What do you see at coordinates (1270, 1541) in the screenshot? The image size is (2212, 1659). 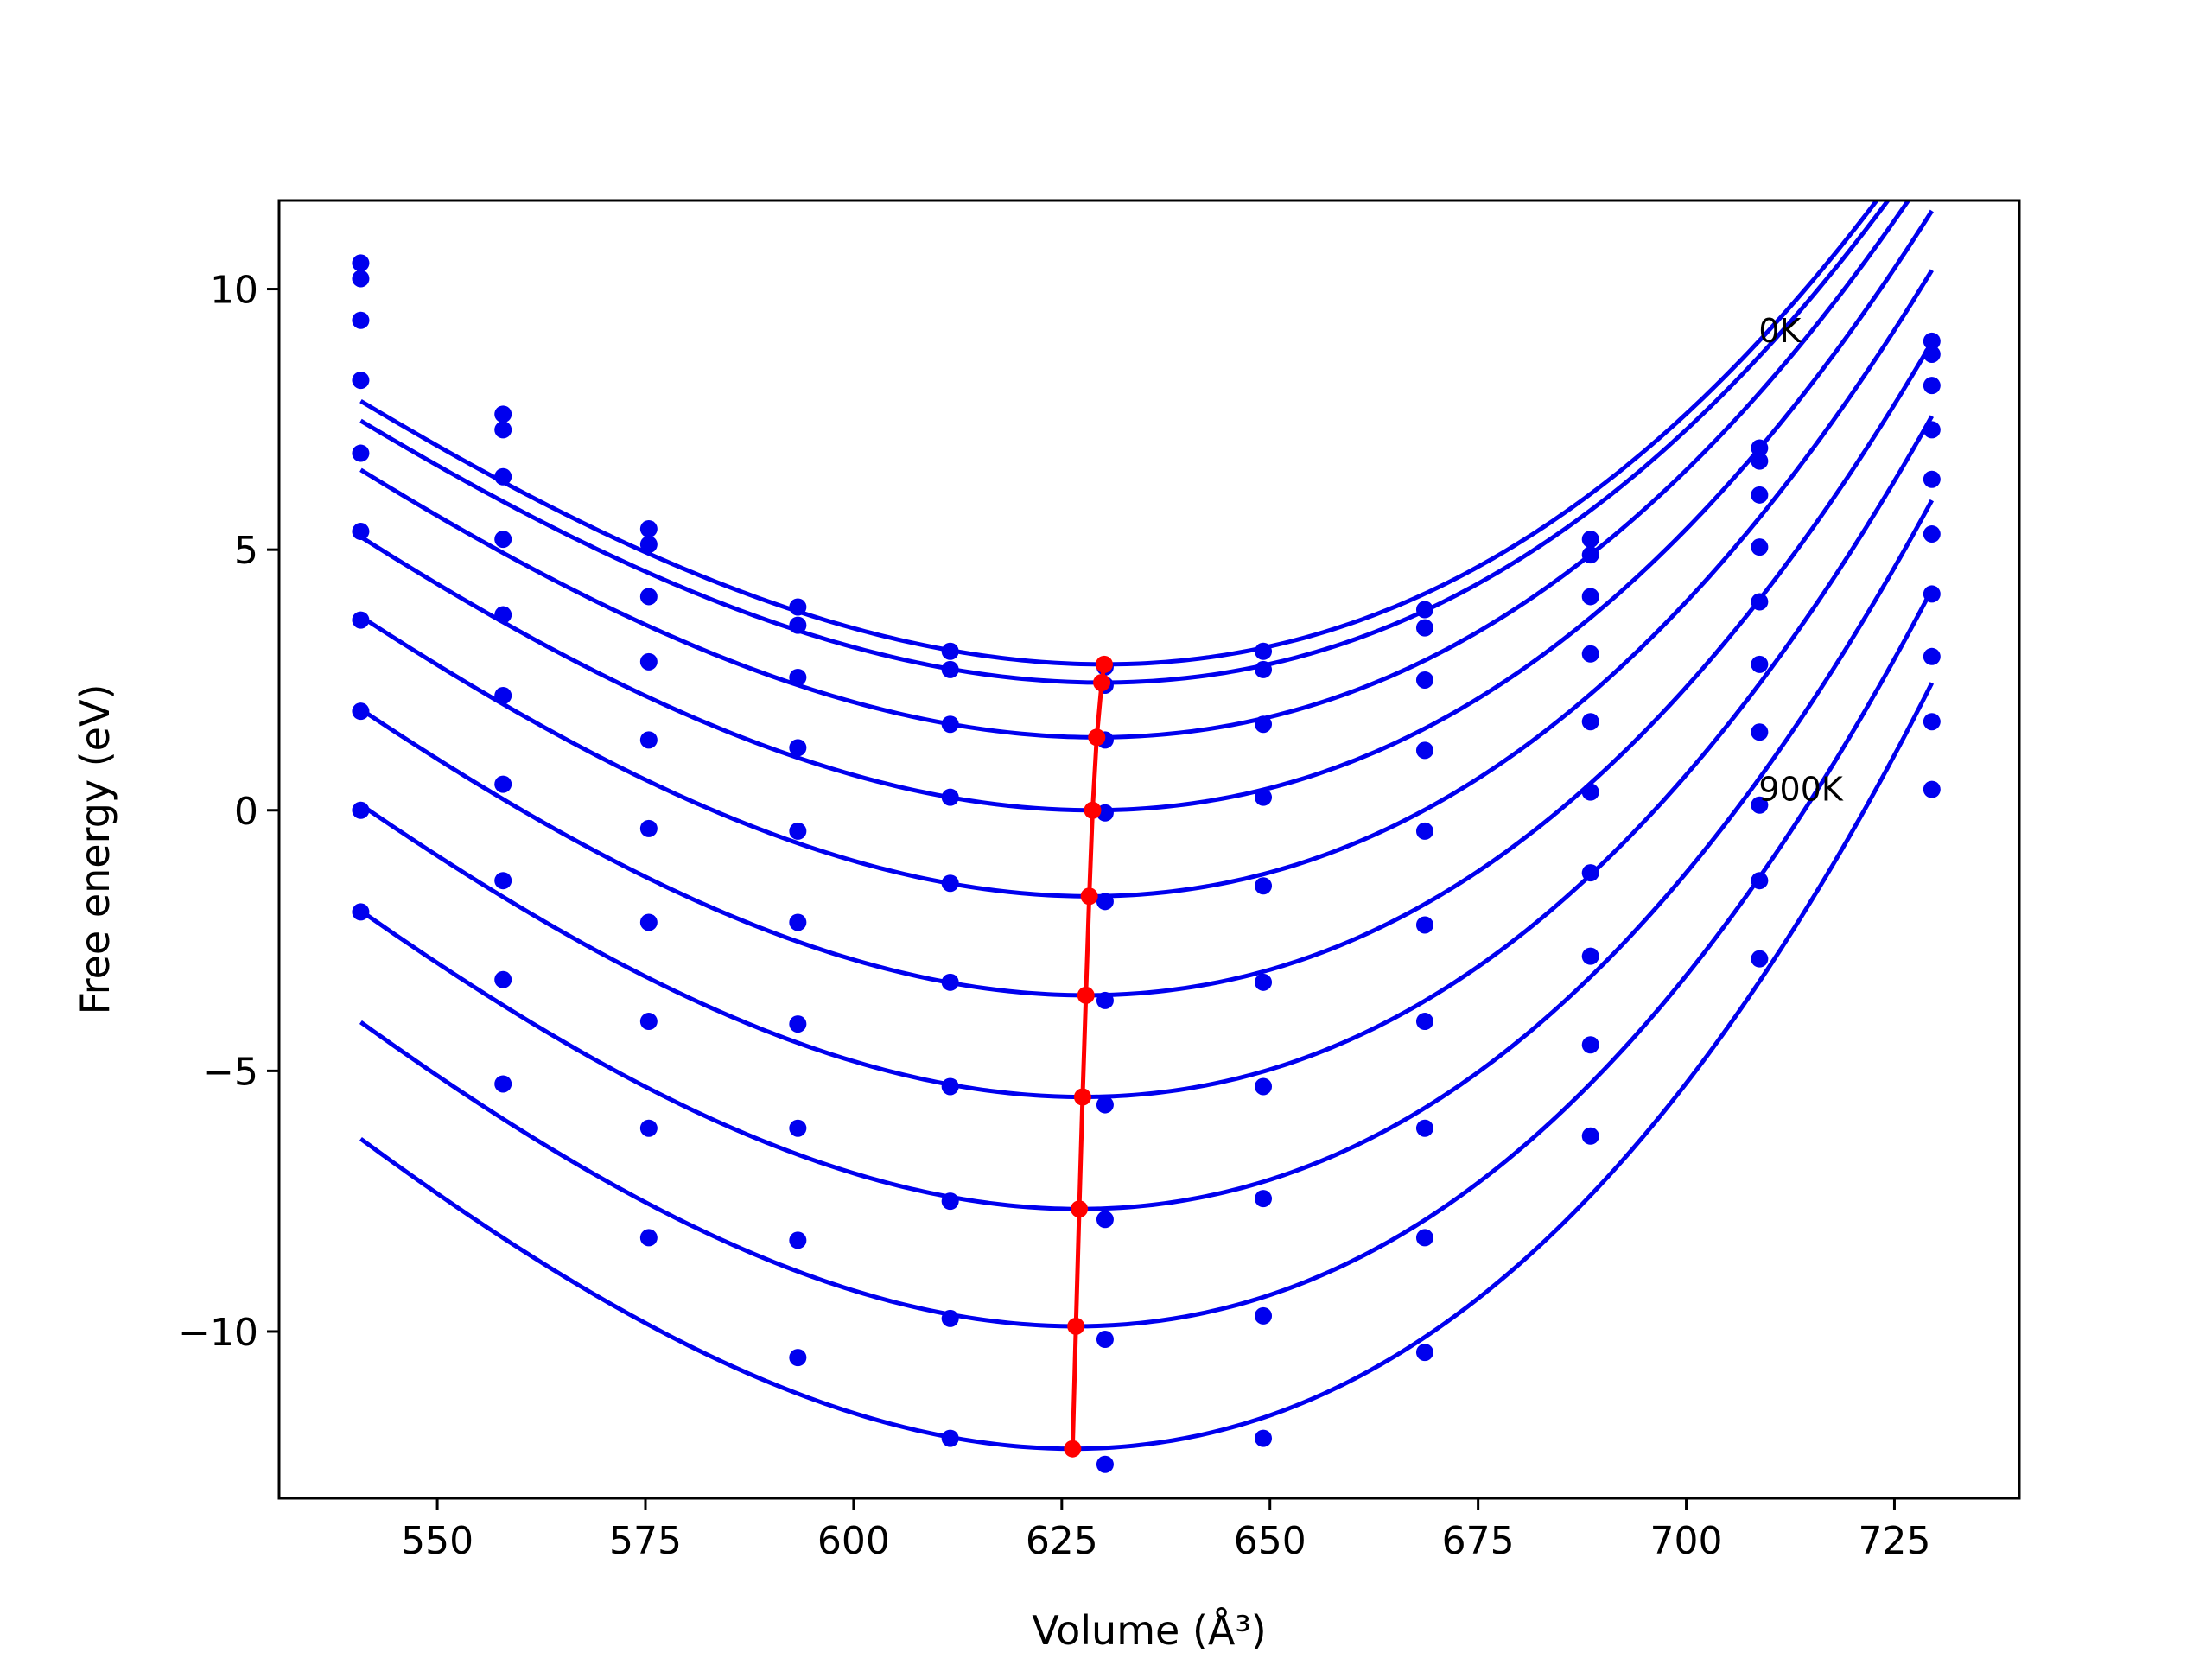 I see `x-tick-label-650: 650` at bounding box center [1270, 1541].